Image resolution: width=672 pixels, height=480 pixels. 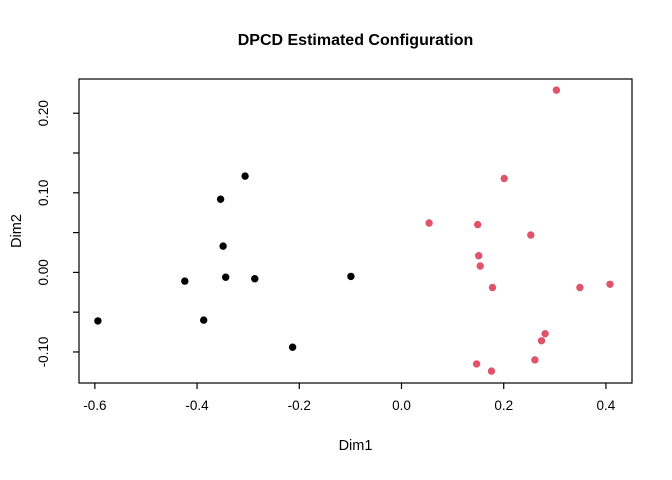 I want to click on x-tick-label: -0.2, so click(x=299, y=405).